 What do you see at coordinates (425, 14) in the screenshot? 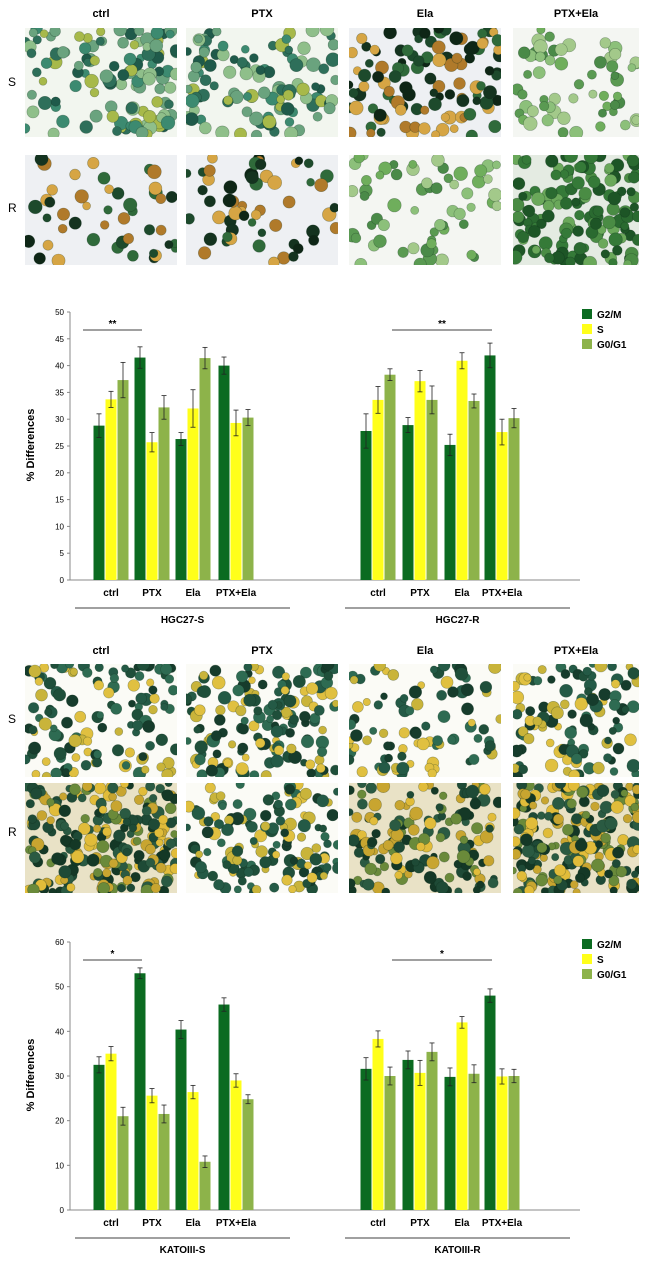
I see `column-label-ela: Ela` at bounding box center [425, 14].